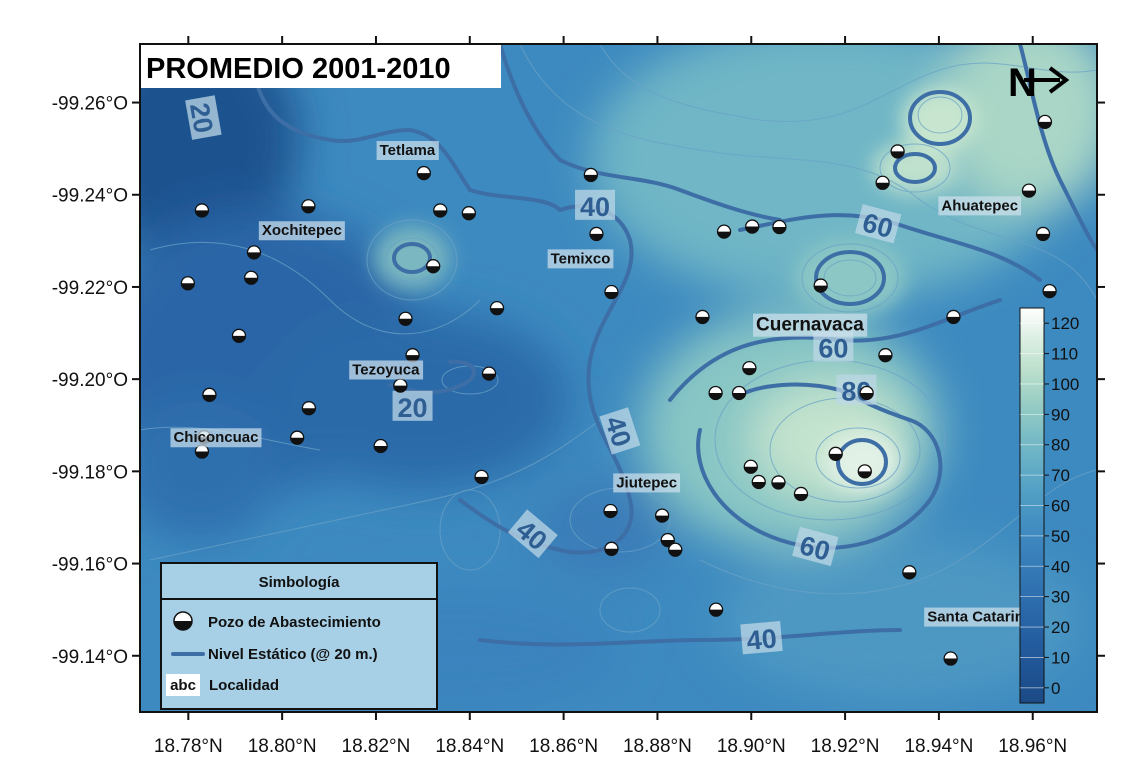 The height and width of the screenshot is (768, 1123). Describe the element at coordinates (815, 546) in the screenshot. I see `contour-label: 60` at that location.